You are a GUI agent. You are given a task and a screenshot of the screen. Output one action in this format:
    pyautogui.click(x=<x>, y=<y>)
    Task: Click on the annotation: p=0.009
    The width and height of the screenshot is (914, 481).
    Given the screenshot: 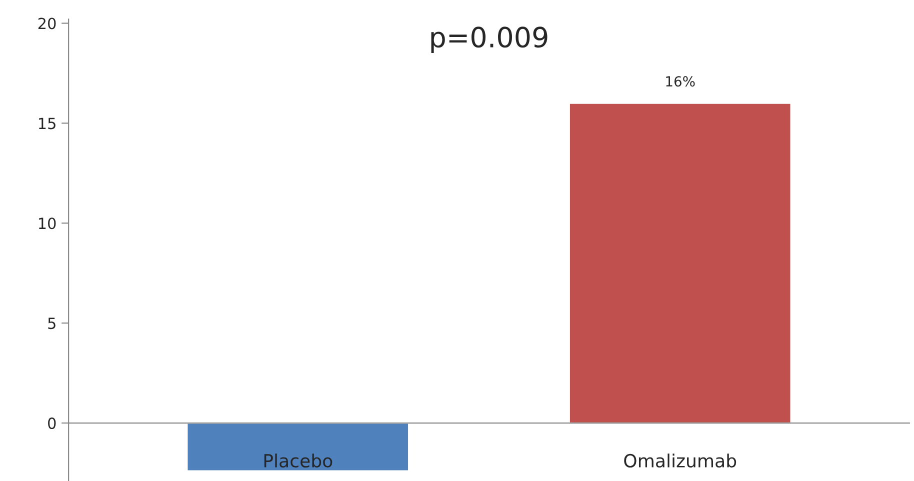 What is the action you would take?
    pyautogui.click(x=489, y=40)
    